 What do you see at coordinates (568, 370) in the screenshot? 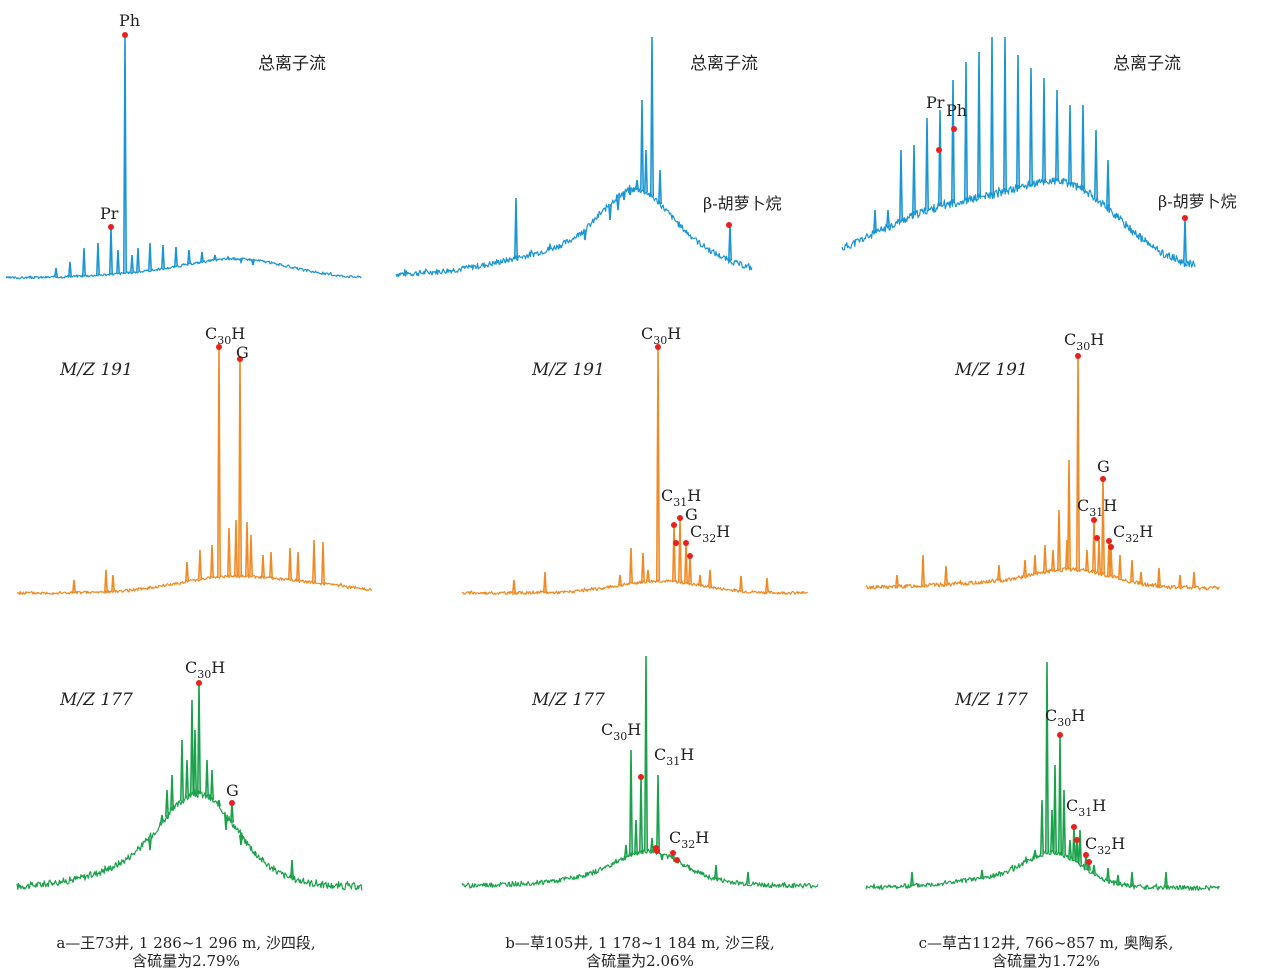
I see `row-label-m191-b: M/Z 191` at bounding box center [568, 370].